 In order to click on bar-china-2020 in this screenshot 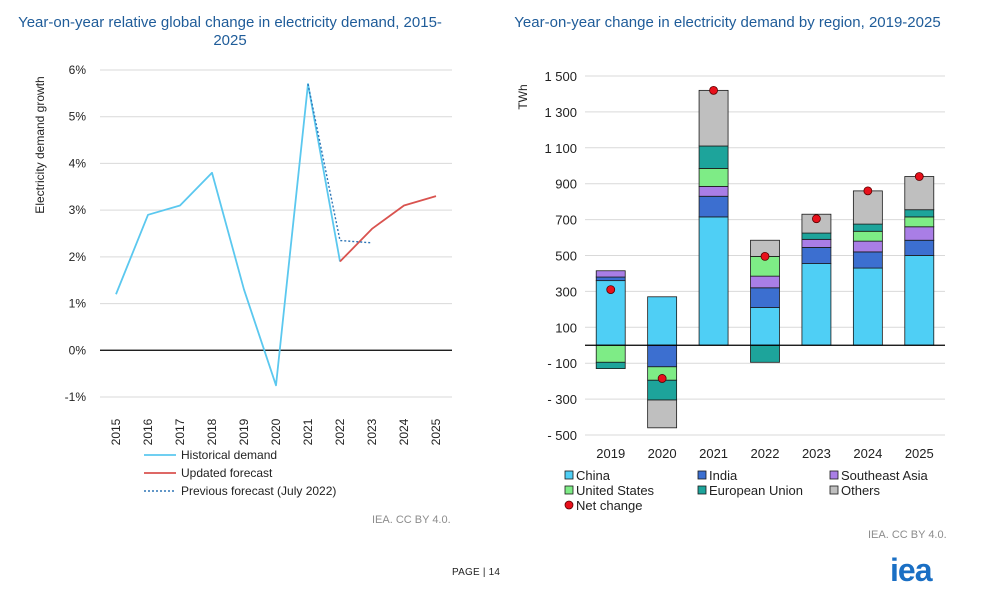, I will do `click(662, 321)`.